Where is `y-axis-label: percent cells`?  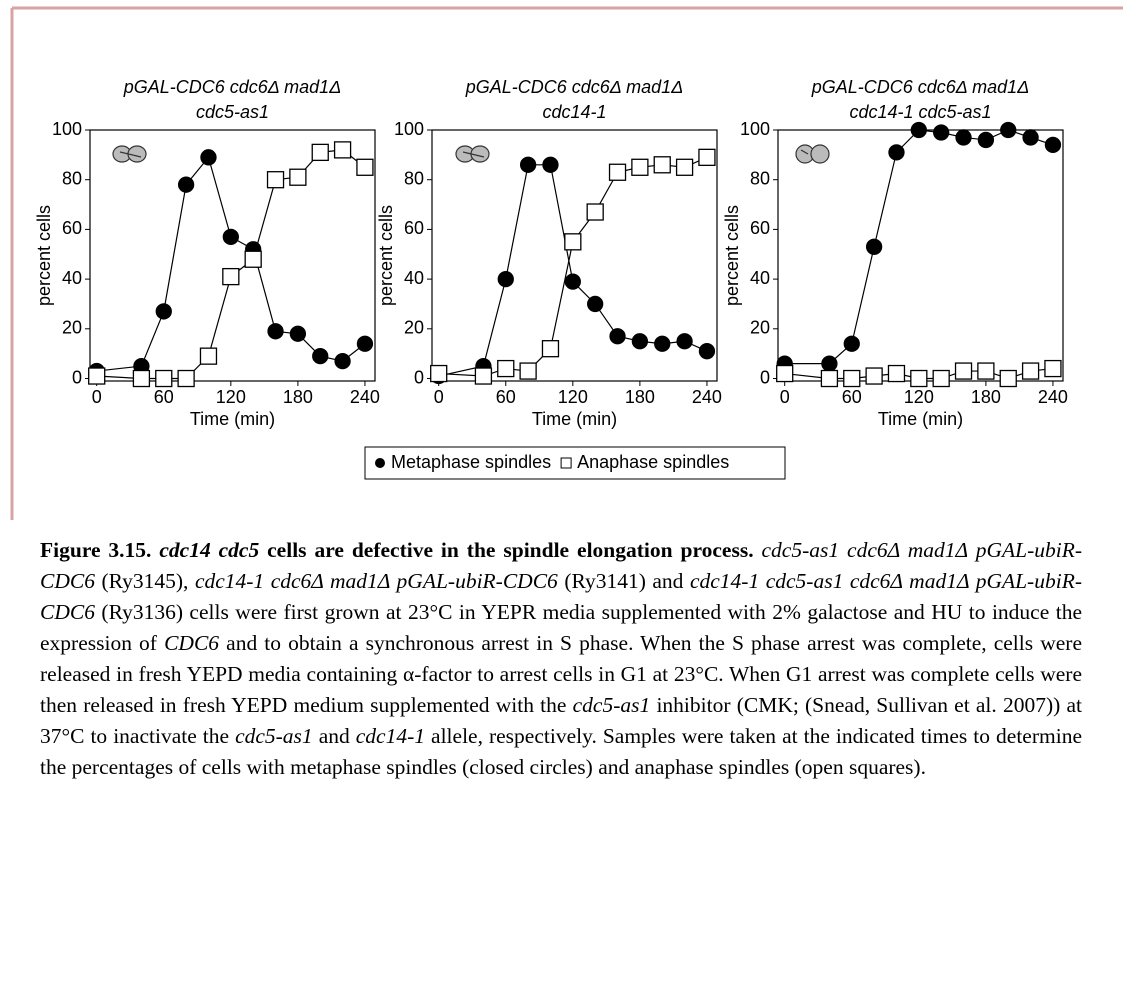 y-axis-label: percent cells is located at coordinates (732, 255).